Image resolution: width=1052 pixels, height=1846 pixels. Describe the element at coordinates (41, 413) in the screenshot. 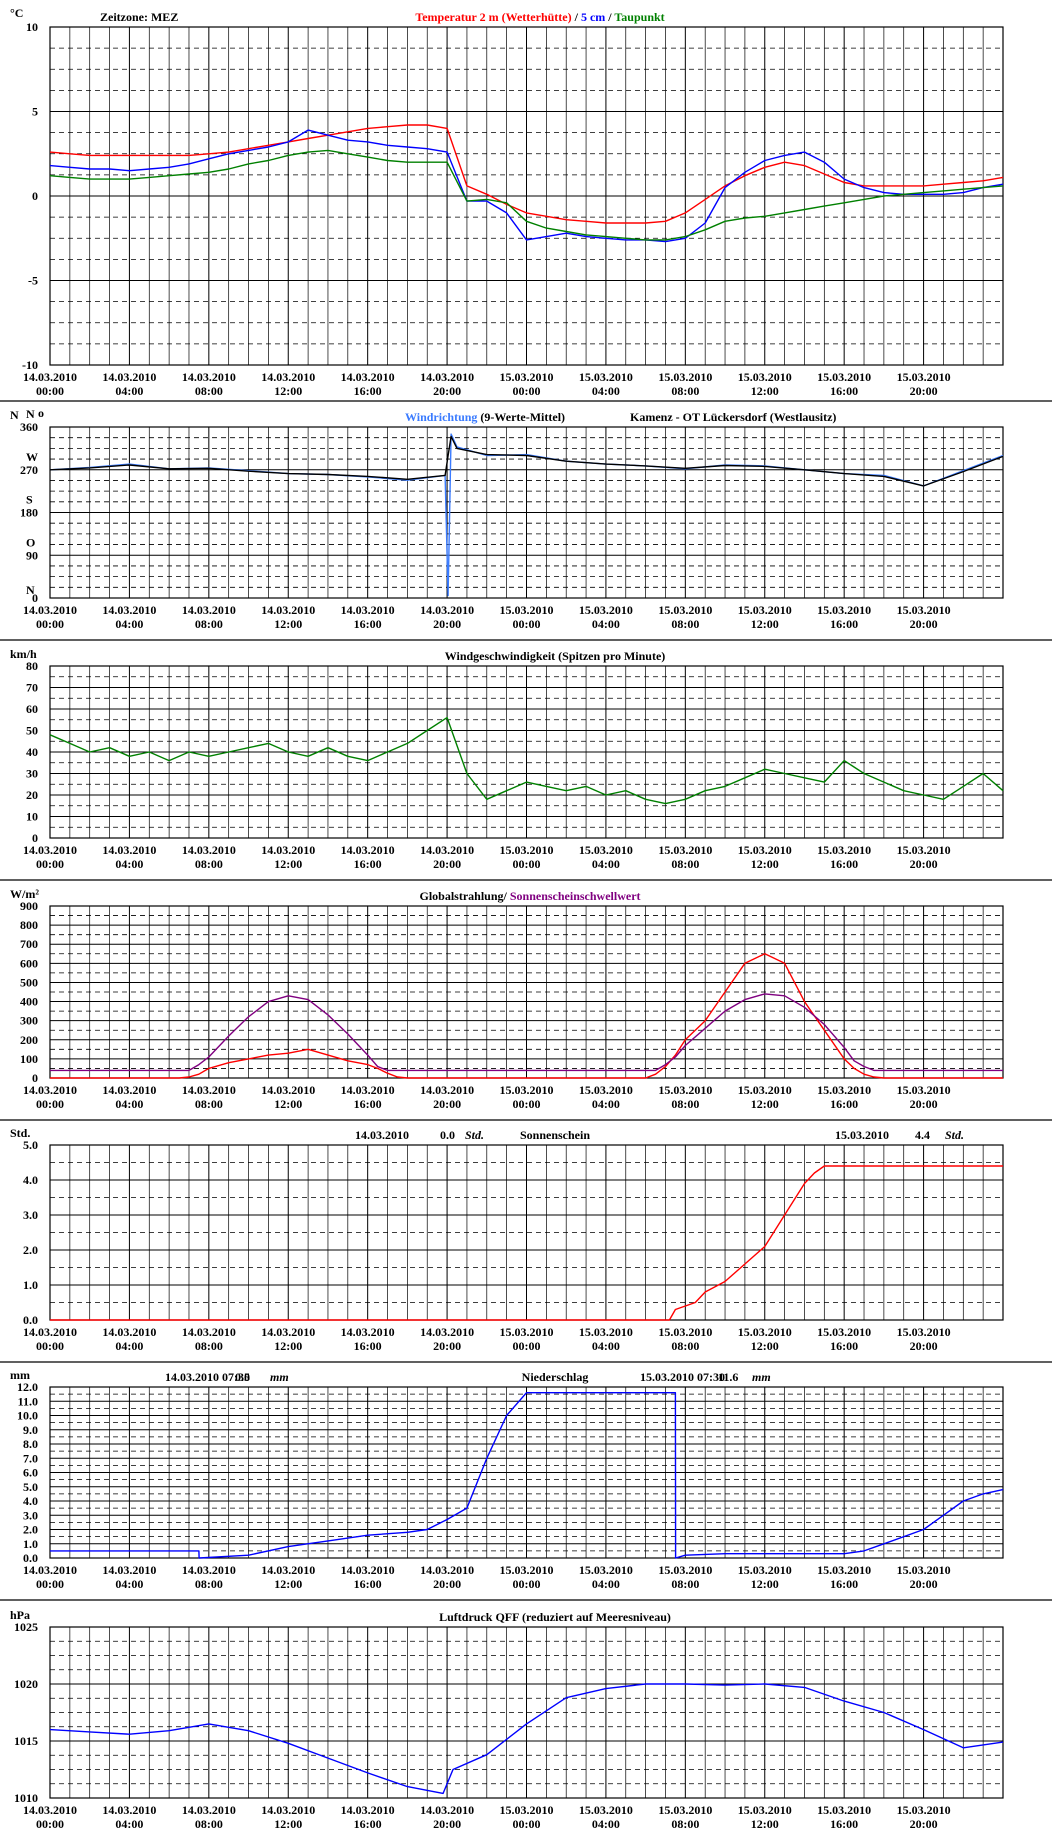

I see `y-axis-unit-suffix: o` at that location.